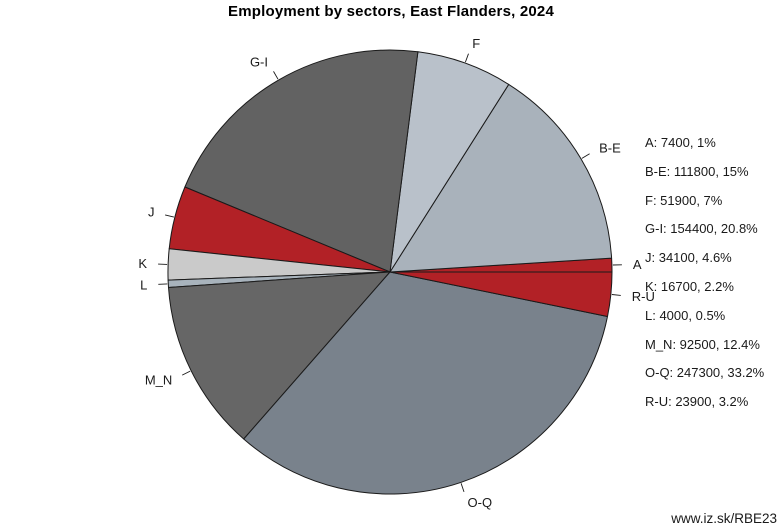  I want to click on legend-item-F: F: 51900, 7%, so click(684, 200).